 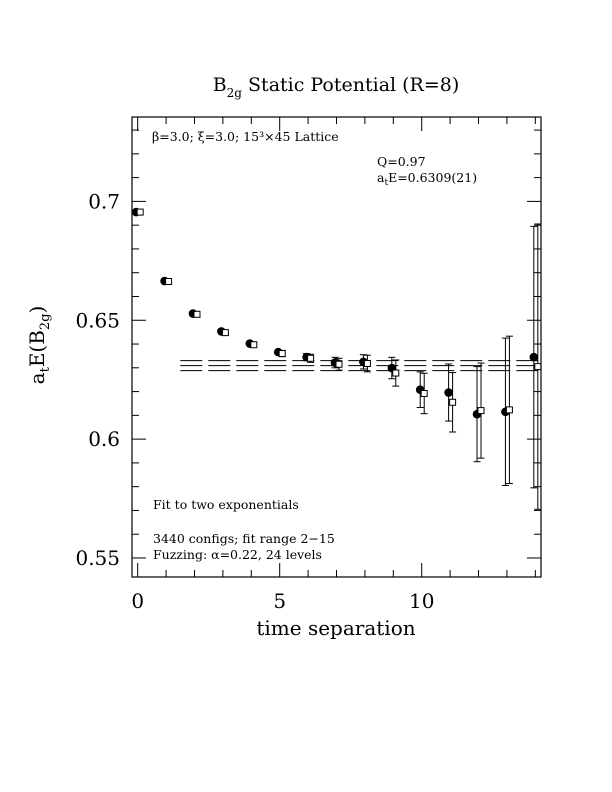 What do you see at coordinates (401, 161) in the screenshot?
I see `q-value-label: Q=0.97` at bounding box center [401, 161].